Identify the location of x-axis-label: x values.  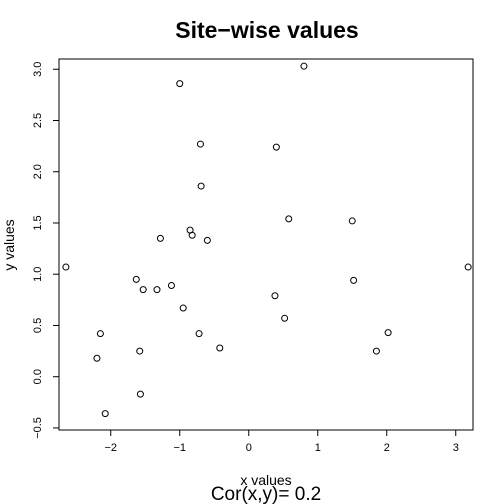
(265, 480).